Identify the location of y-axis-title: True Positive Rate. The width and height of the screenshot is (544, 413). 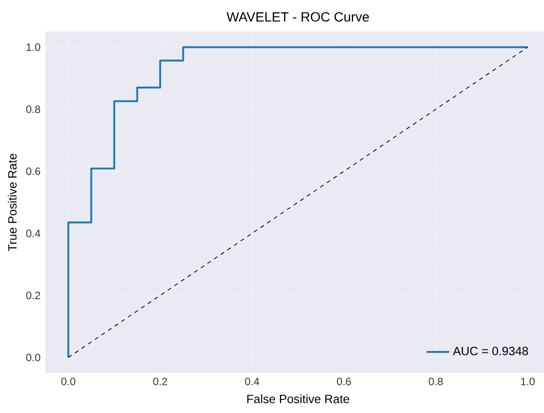
(12, 203).